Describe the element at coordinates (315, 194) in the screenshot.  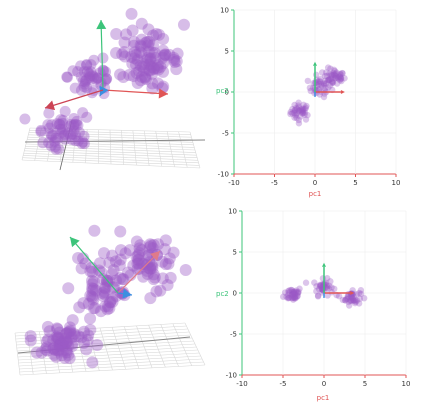
I see `top-2d-xlabel: pc1` at that location.